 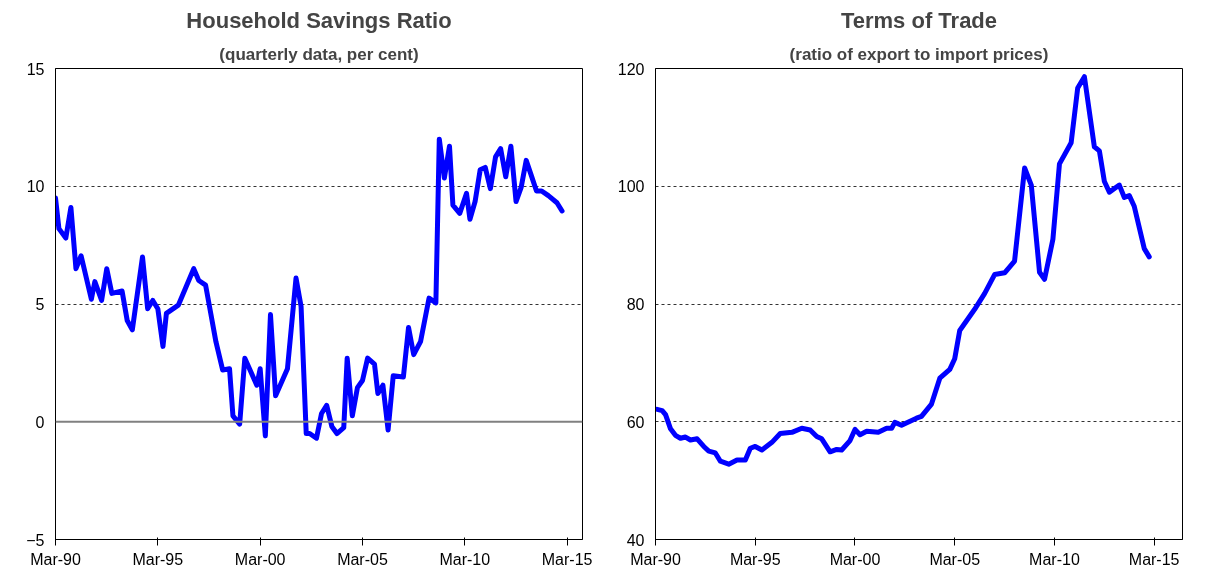 What do you see at coordinates (40, 422) in the screenshot?
I see `y-tick-label: 0` at bounding box center [40, 422].